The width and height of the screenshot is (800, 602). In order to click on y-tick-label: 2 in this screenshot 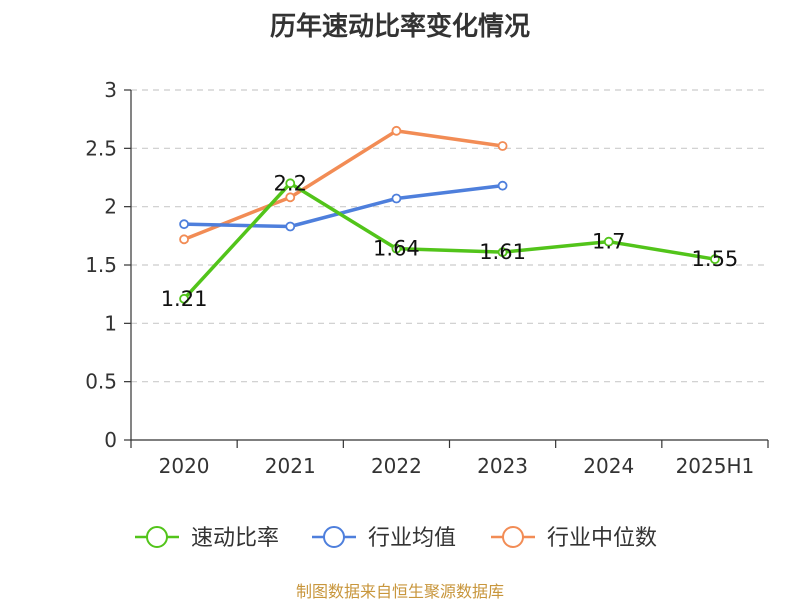, I will do `click(110, 207)`.